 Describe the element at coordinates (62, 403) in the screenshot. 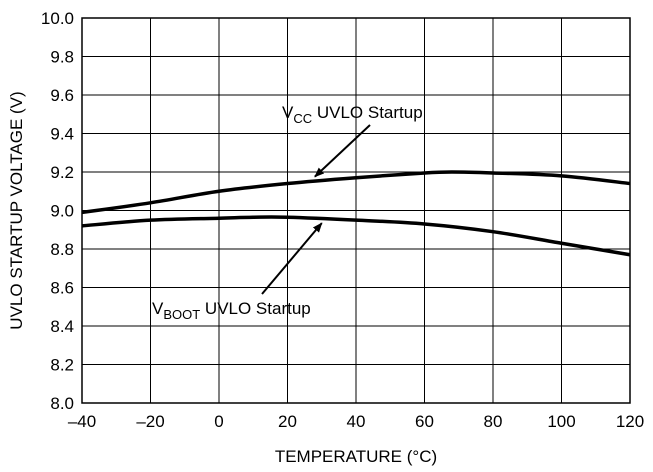

I see `y-tick-label: 8.0` at that location.